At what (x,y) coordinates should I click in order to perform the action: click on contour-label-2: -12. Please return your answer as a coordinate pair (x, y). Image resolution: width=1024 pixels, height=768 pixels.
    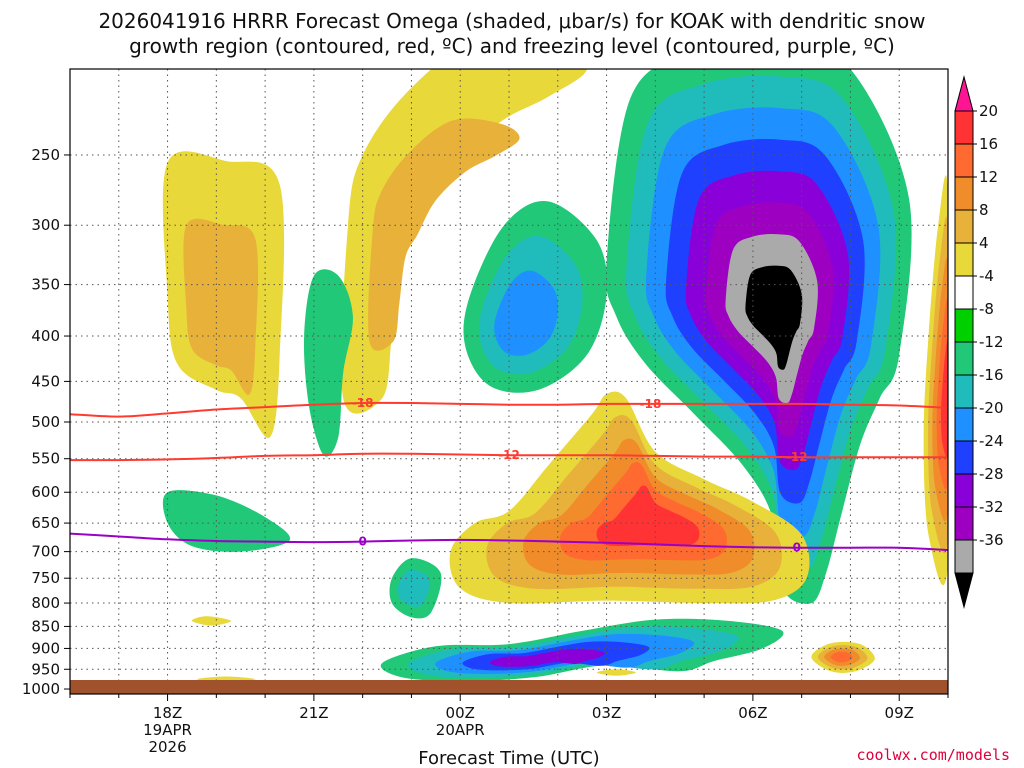
    Looking at the image, I should click on (509, 455).